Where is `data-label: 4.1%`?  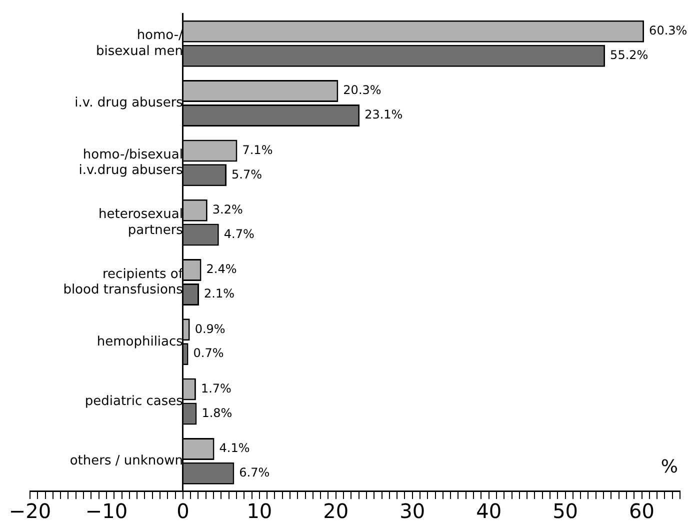
data-label: 4.1% is located at coordinates (234, 448).